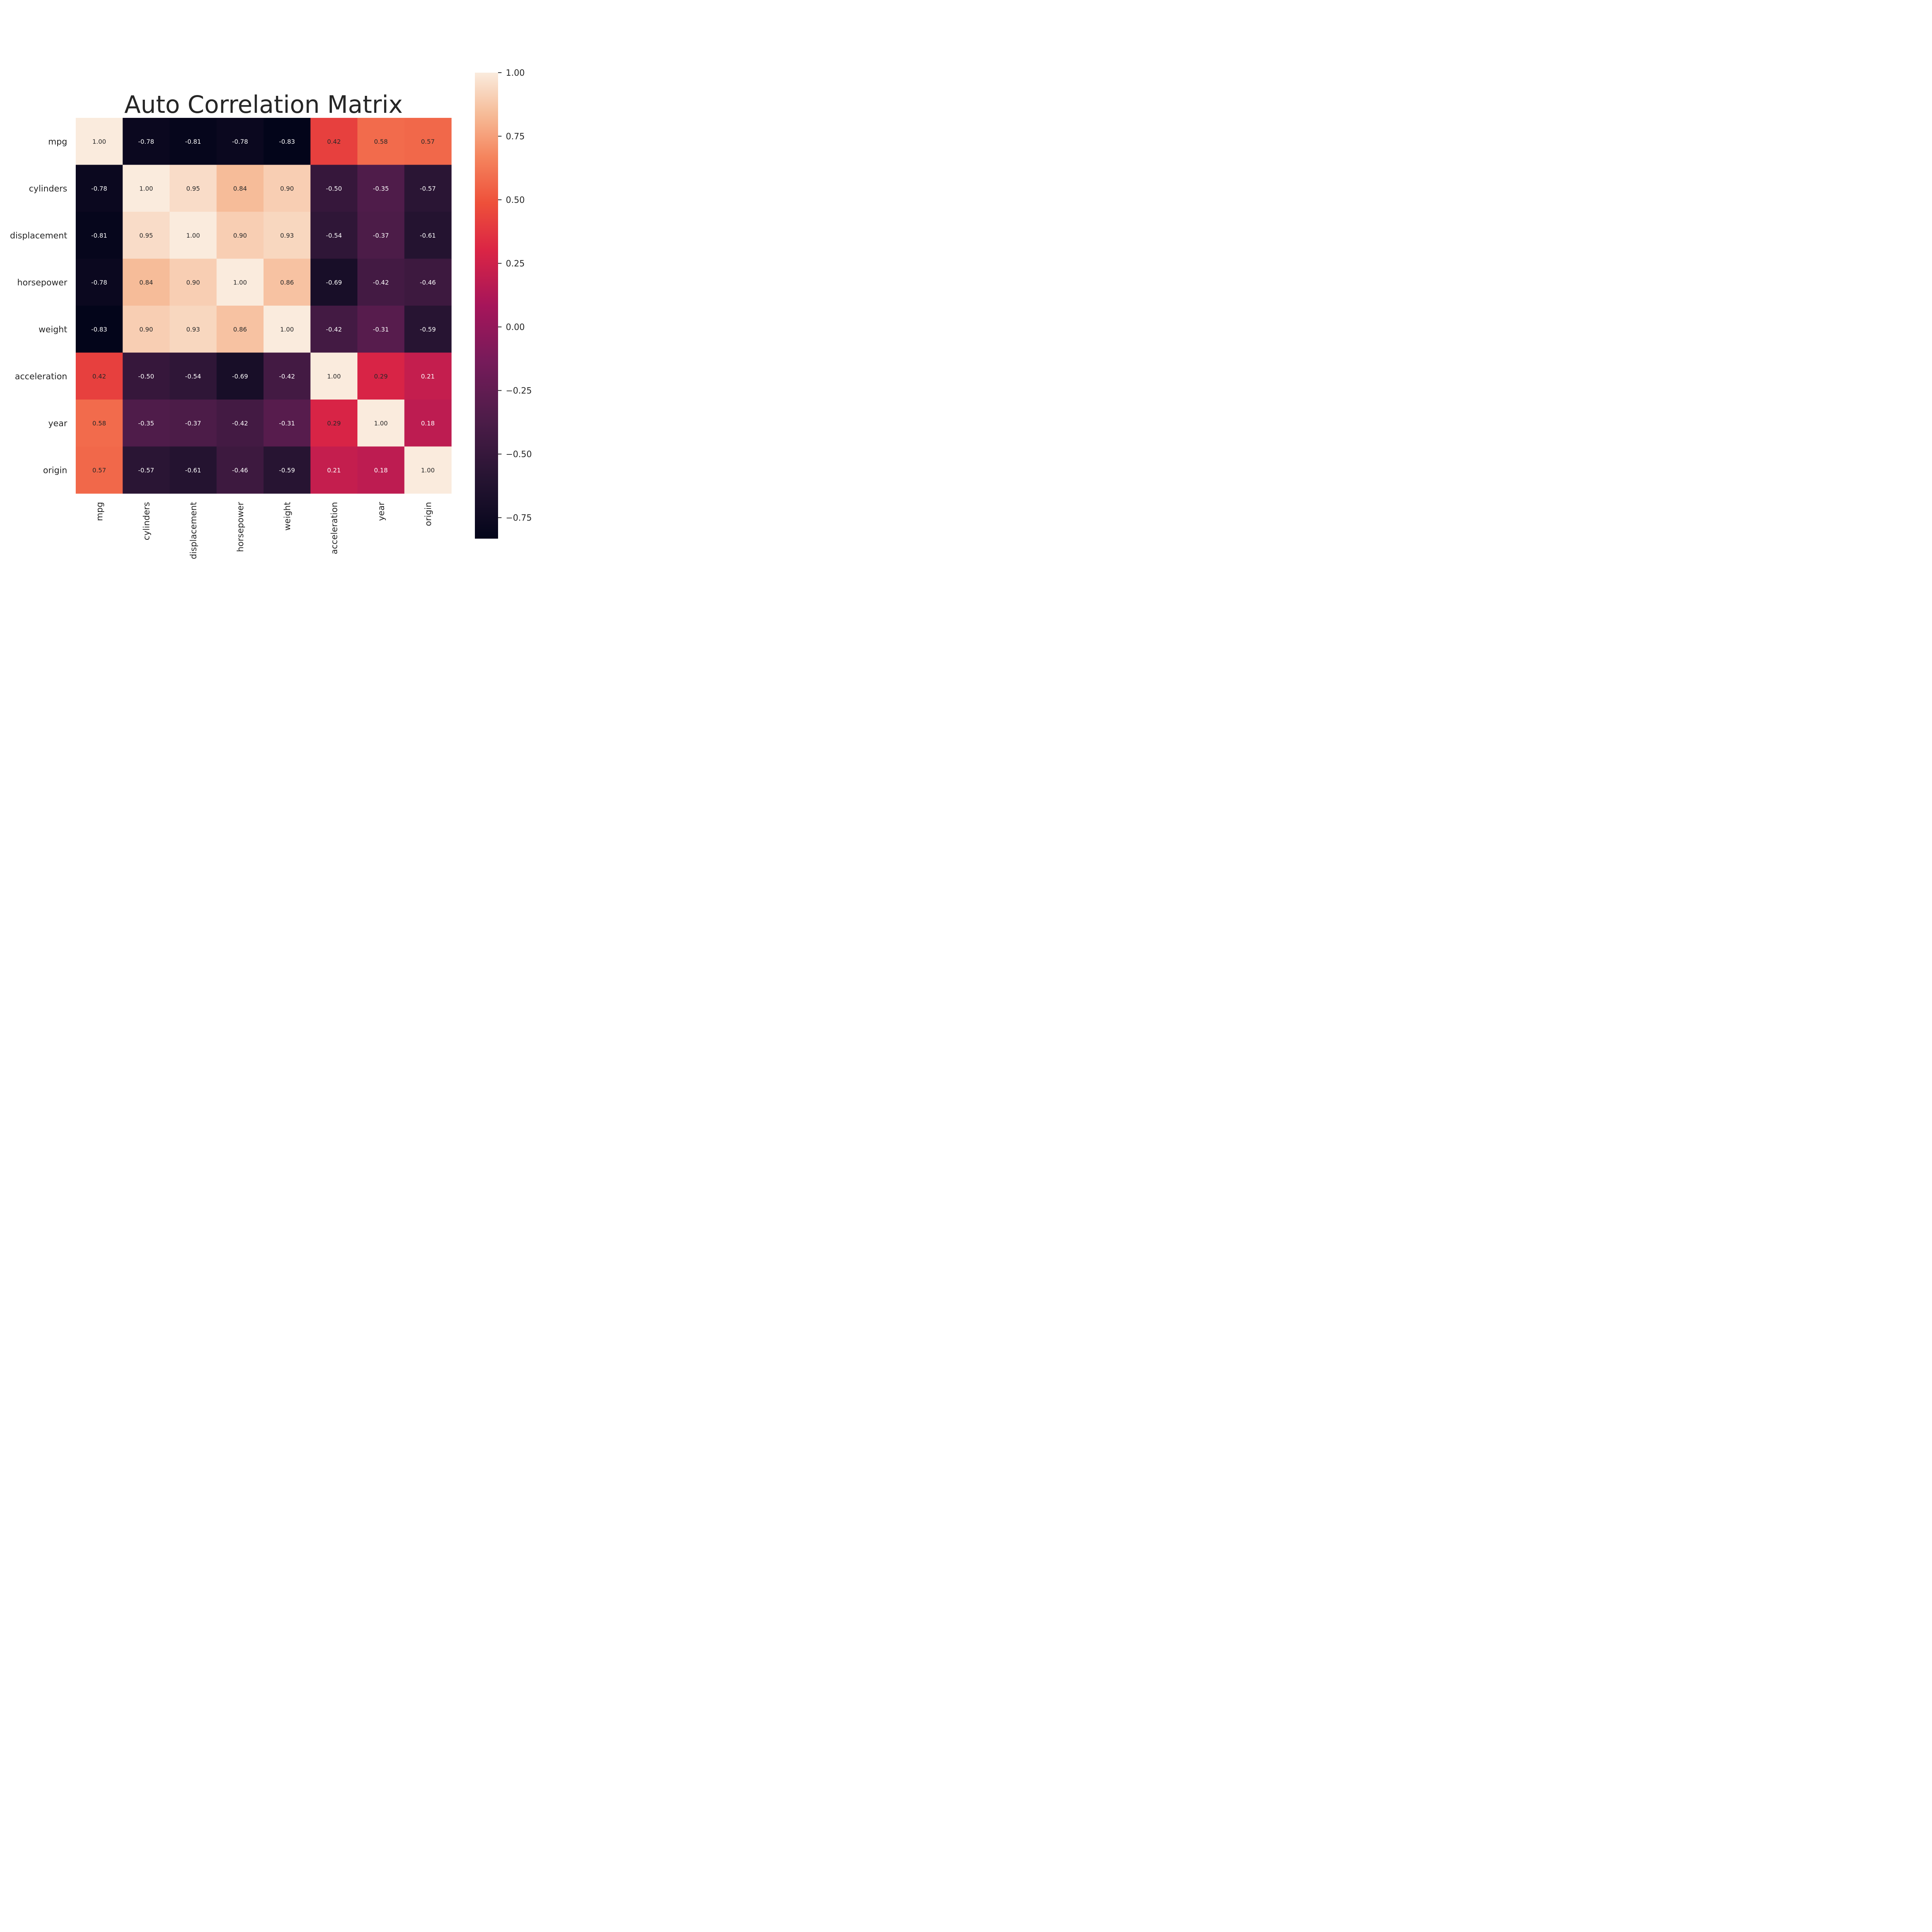  I want to click on heatmap-cell-mpg-cylinders, so click(146, 142).